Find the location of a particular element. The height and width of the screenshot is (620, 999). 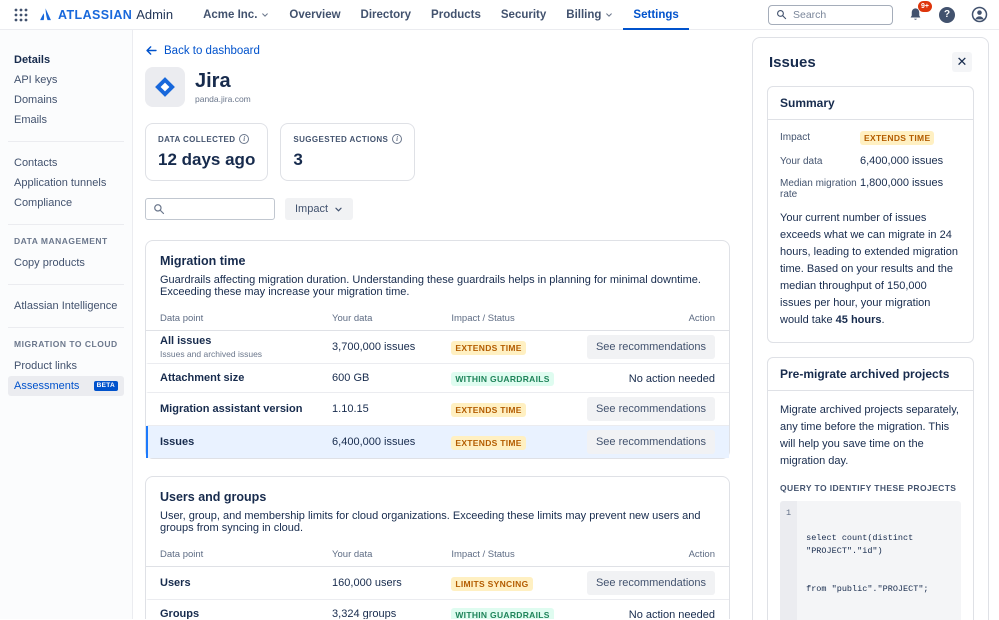

sidebar-item-emails: Emails is located at coordinates (31, 120).